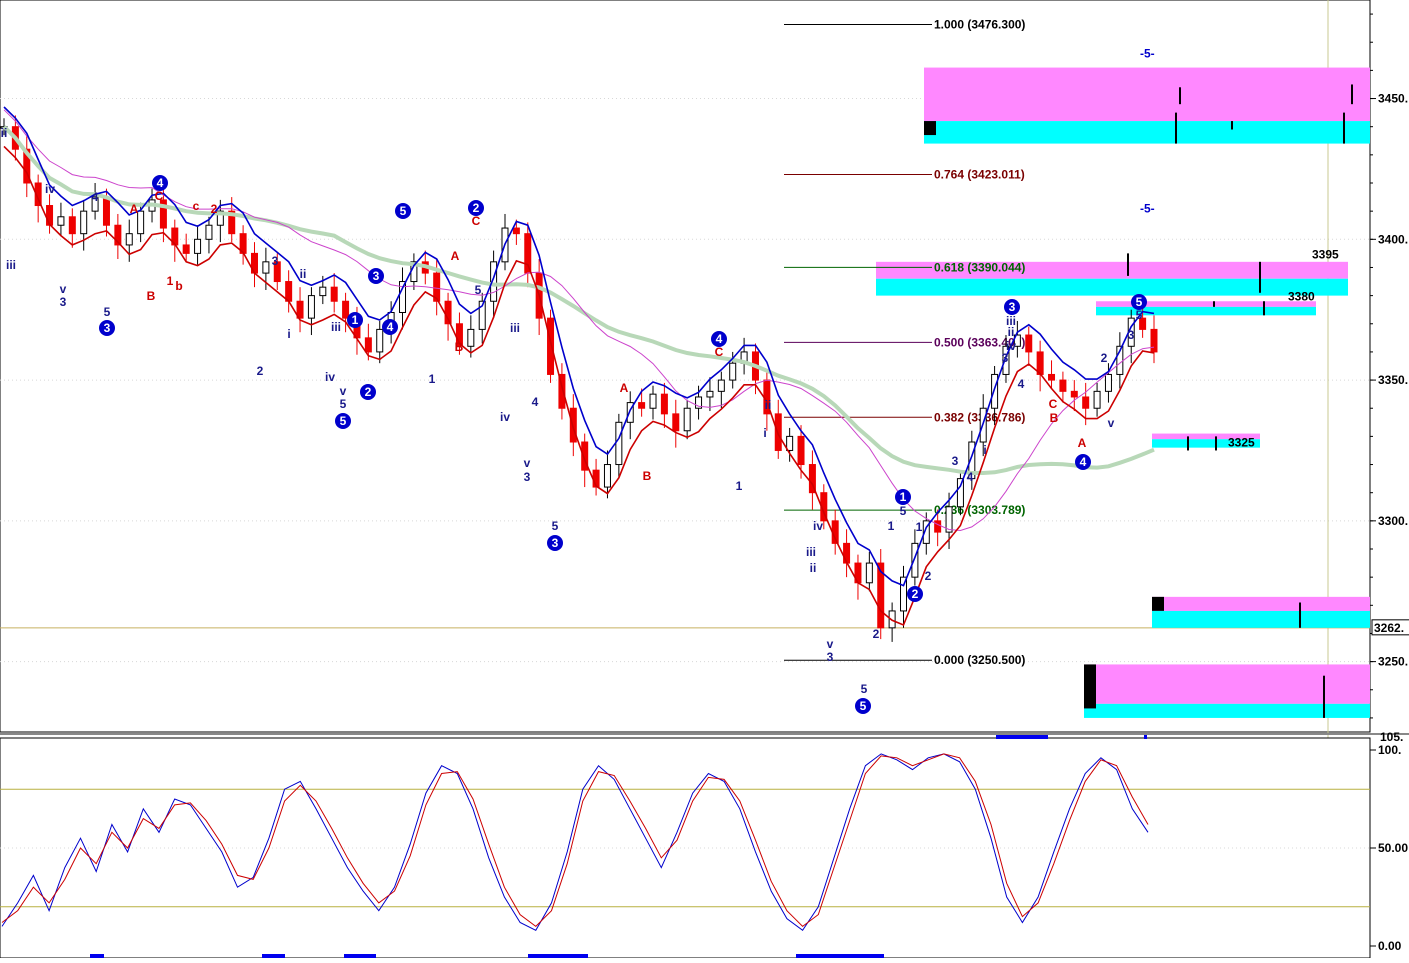  What do you see at coordinates (1147, 132) in the screenshot?
I see `target-zone-upper-cyan` at bounding box center [1147, 132].